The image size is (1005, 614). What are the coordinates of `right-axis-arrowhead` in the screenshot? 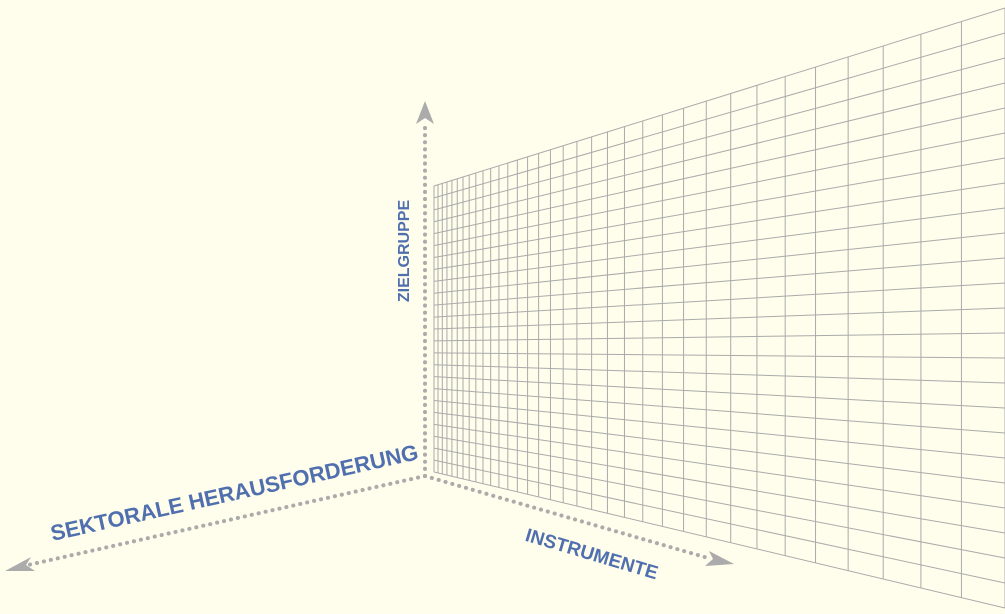 It's located at (719, 558).